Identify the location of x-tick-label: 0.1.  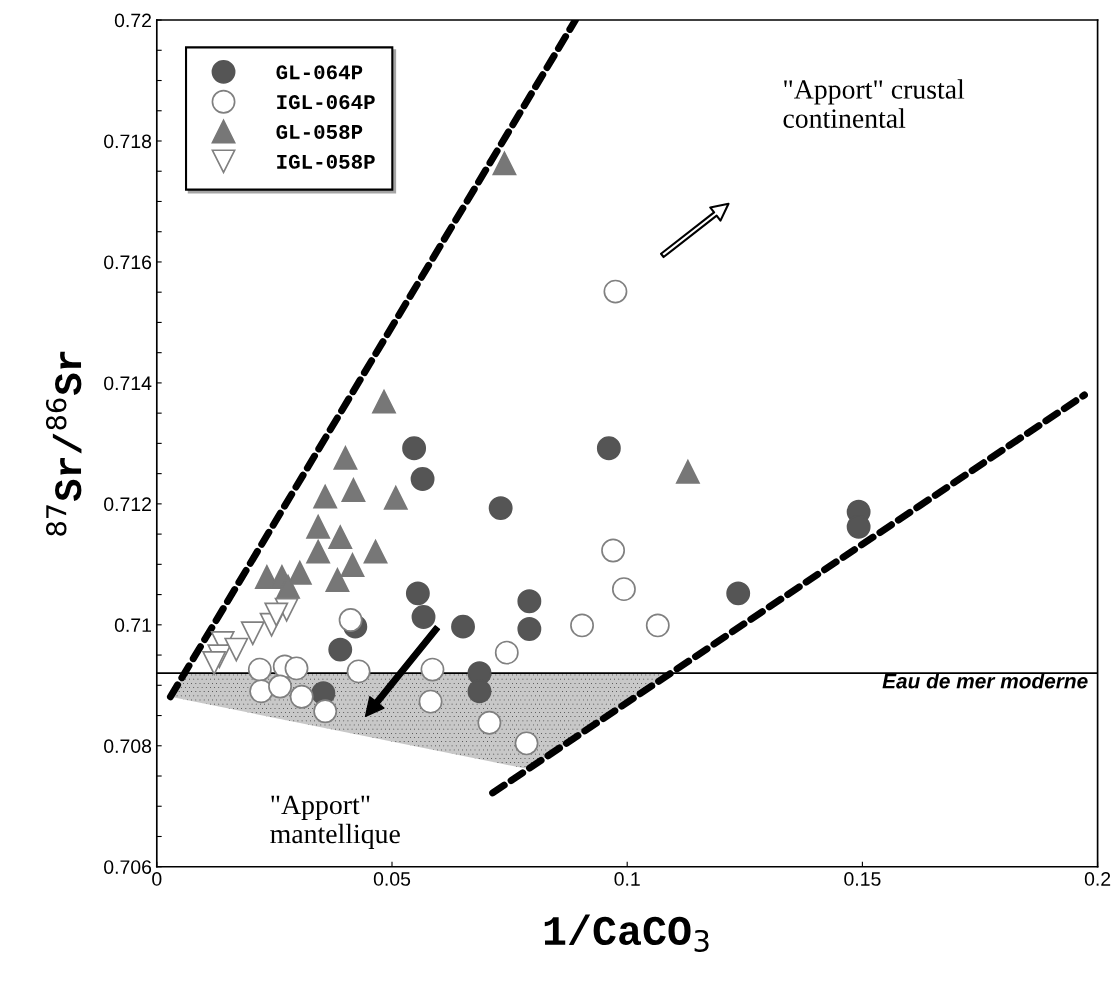
(627, 879).